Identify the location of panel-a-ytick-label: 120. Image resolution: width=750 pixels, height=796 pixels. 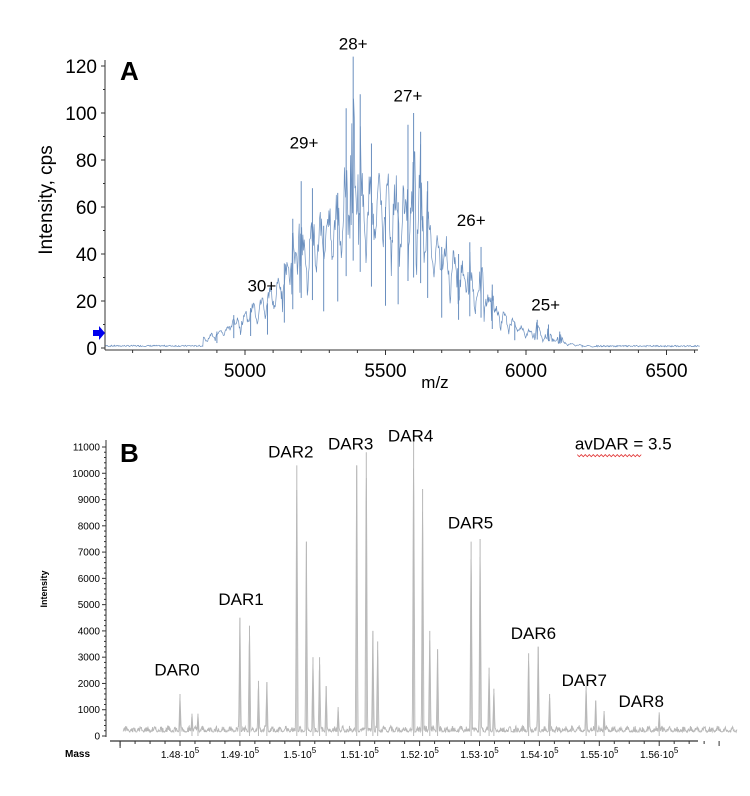
(81, 67).